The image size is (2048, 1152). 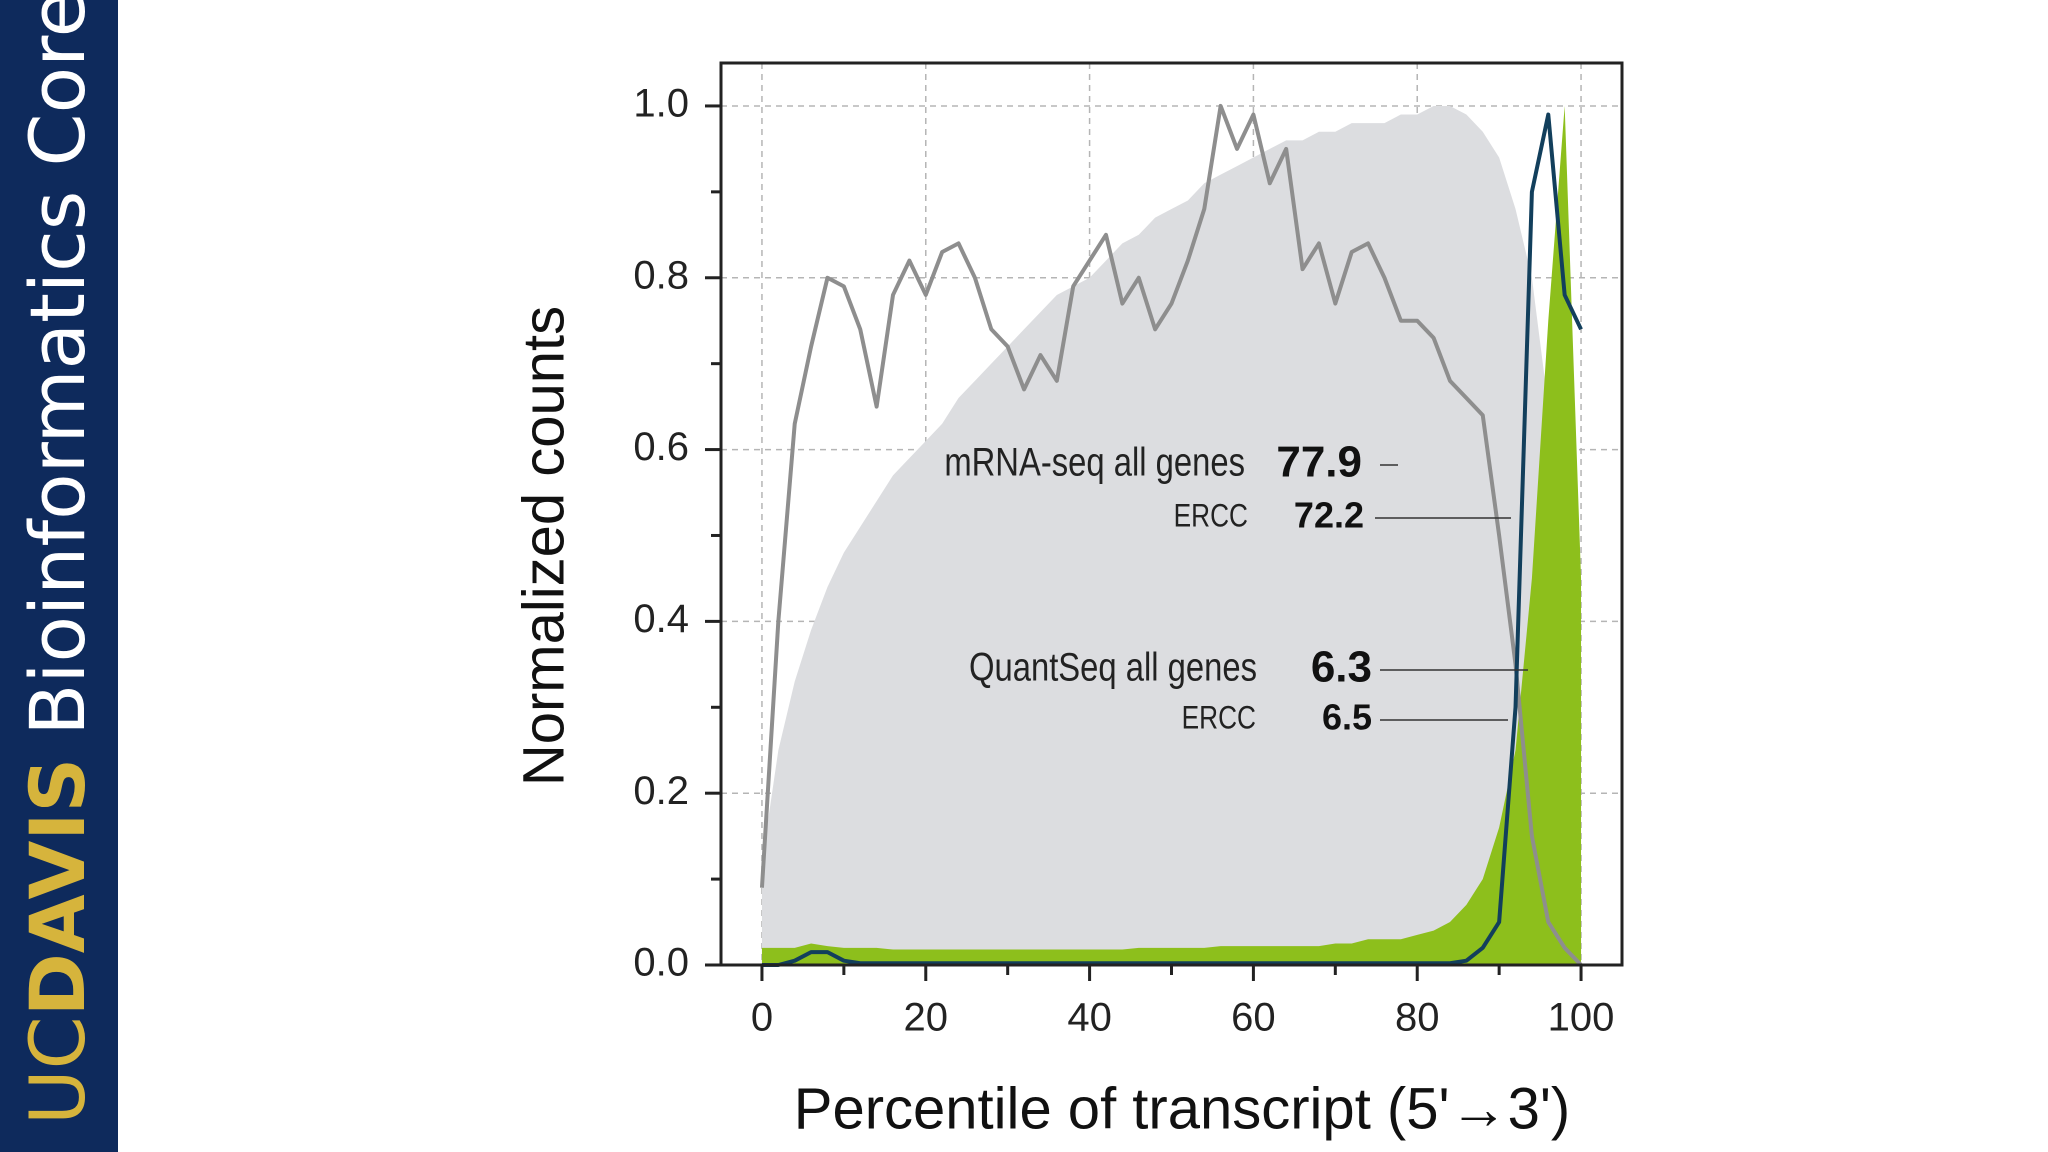 I want to click on x-tick-label: 40, so click(x=1089, y=1018).